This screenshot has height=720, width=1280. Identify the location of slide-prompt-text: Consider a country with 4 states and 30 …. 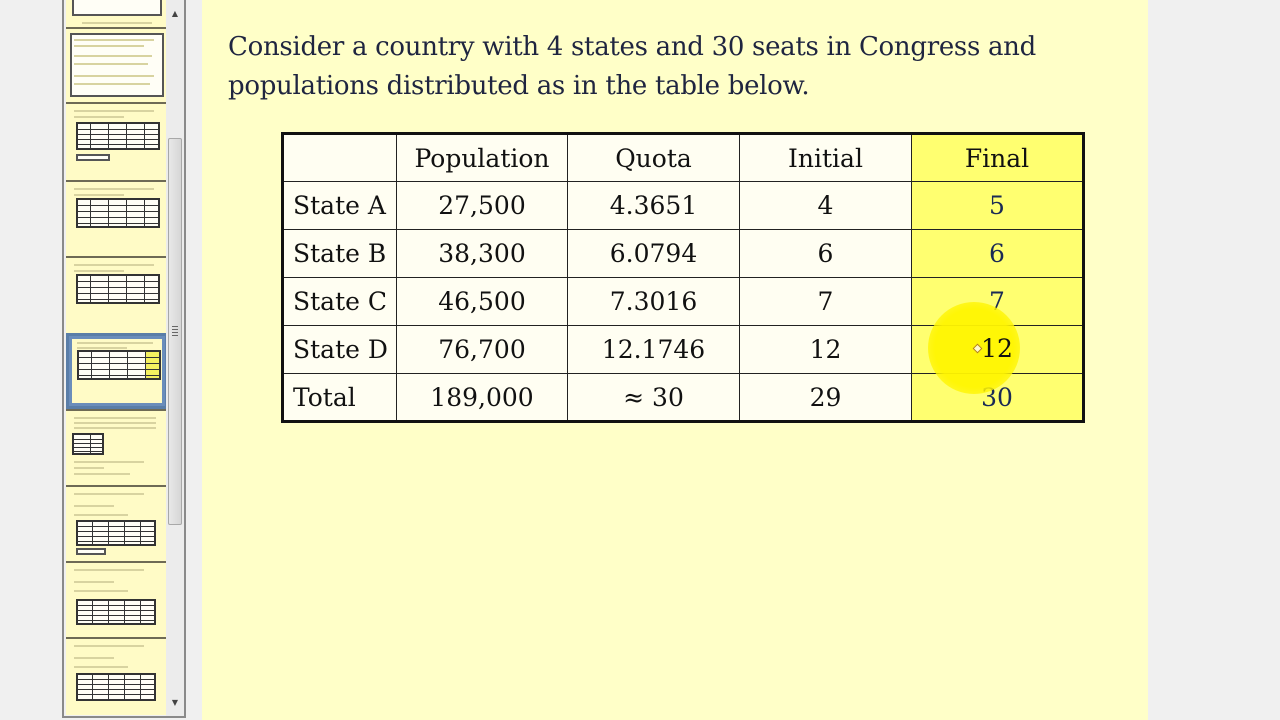
(632, 66).